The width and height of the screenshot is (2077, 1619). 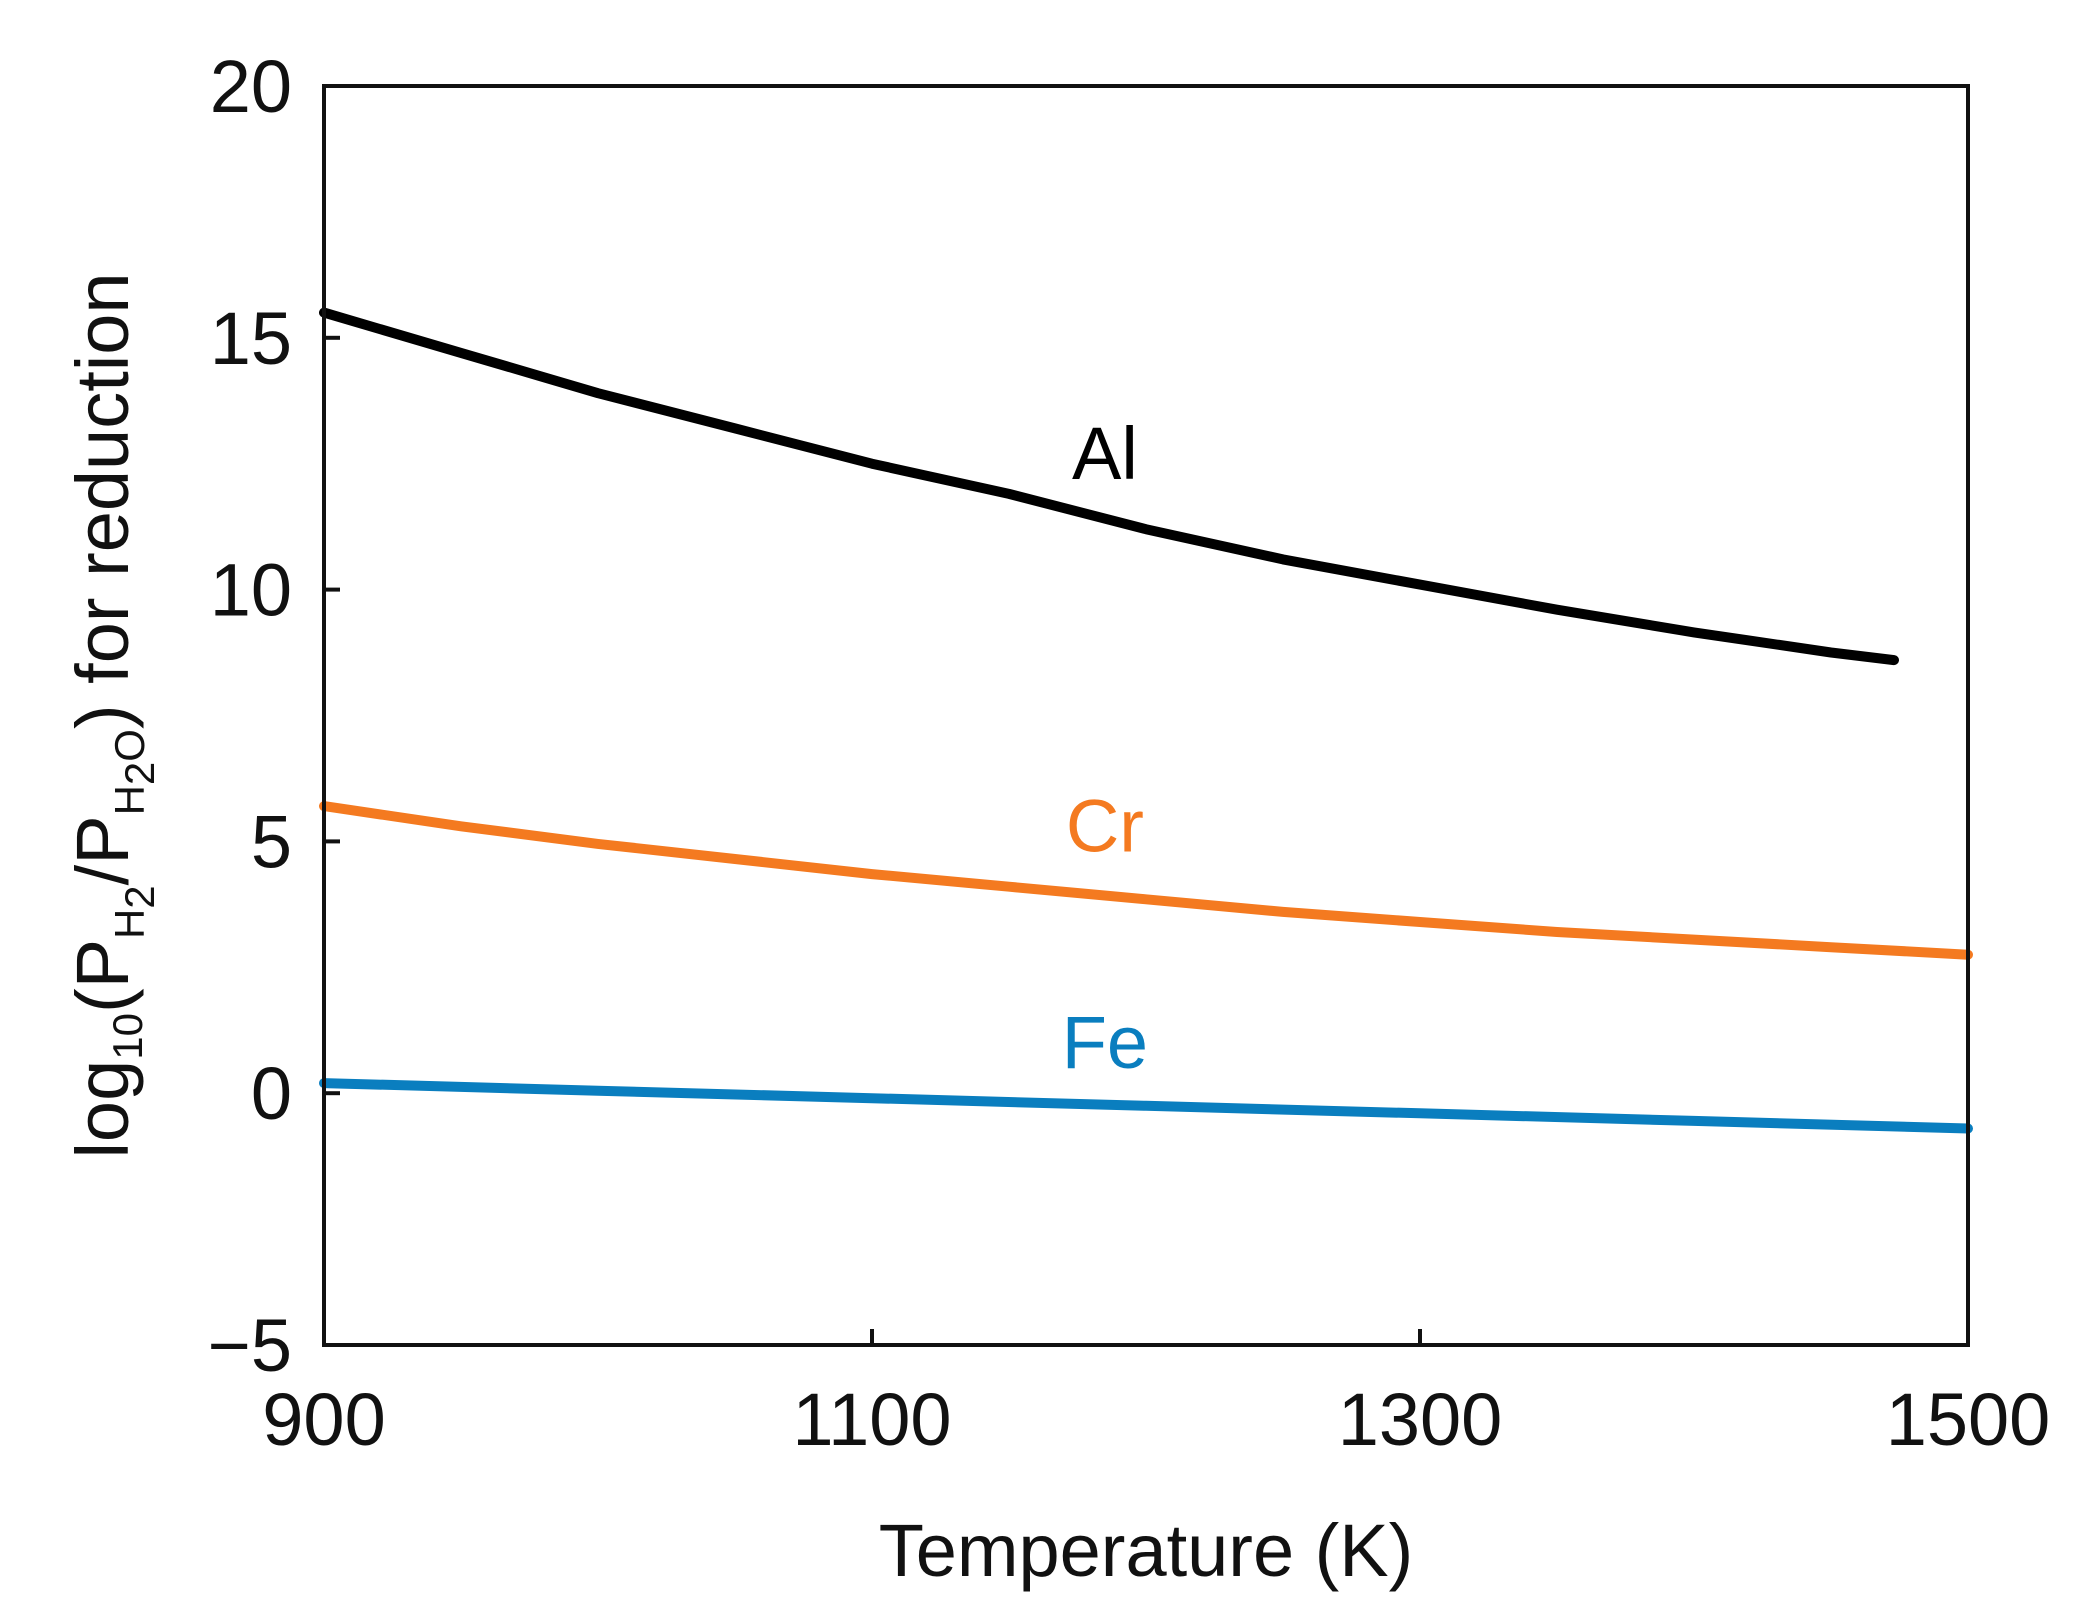 I want to click on y-tick-label: −5, so click(x=250, y=1345).